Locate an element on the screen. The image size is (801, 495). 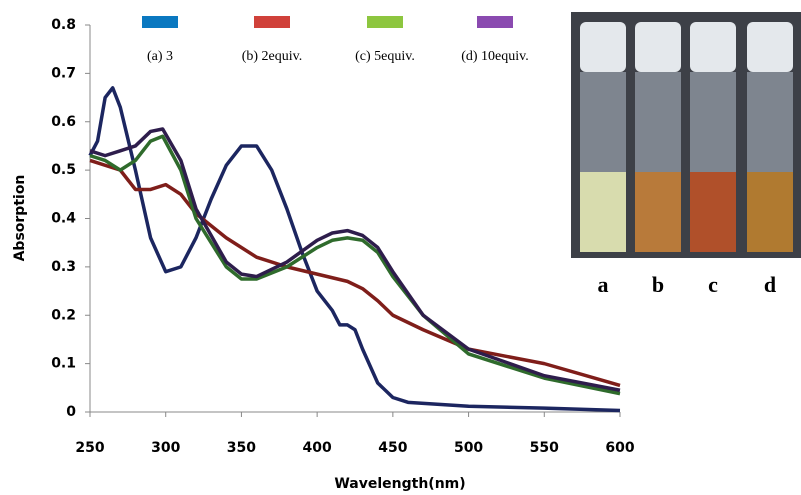
legend-label: (b) 2equiv. is located at coordinates (272, 56).